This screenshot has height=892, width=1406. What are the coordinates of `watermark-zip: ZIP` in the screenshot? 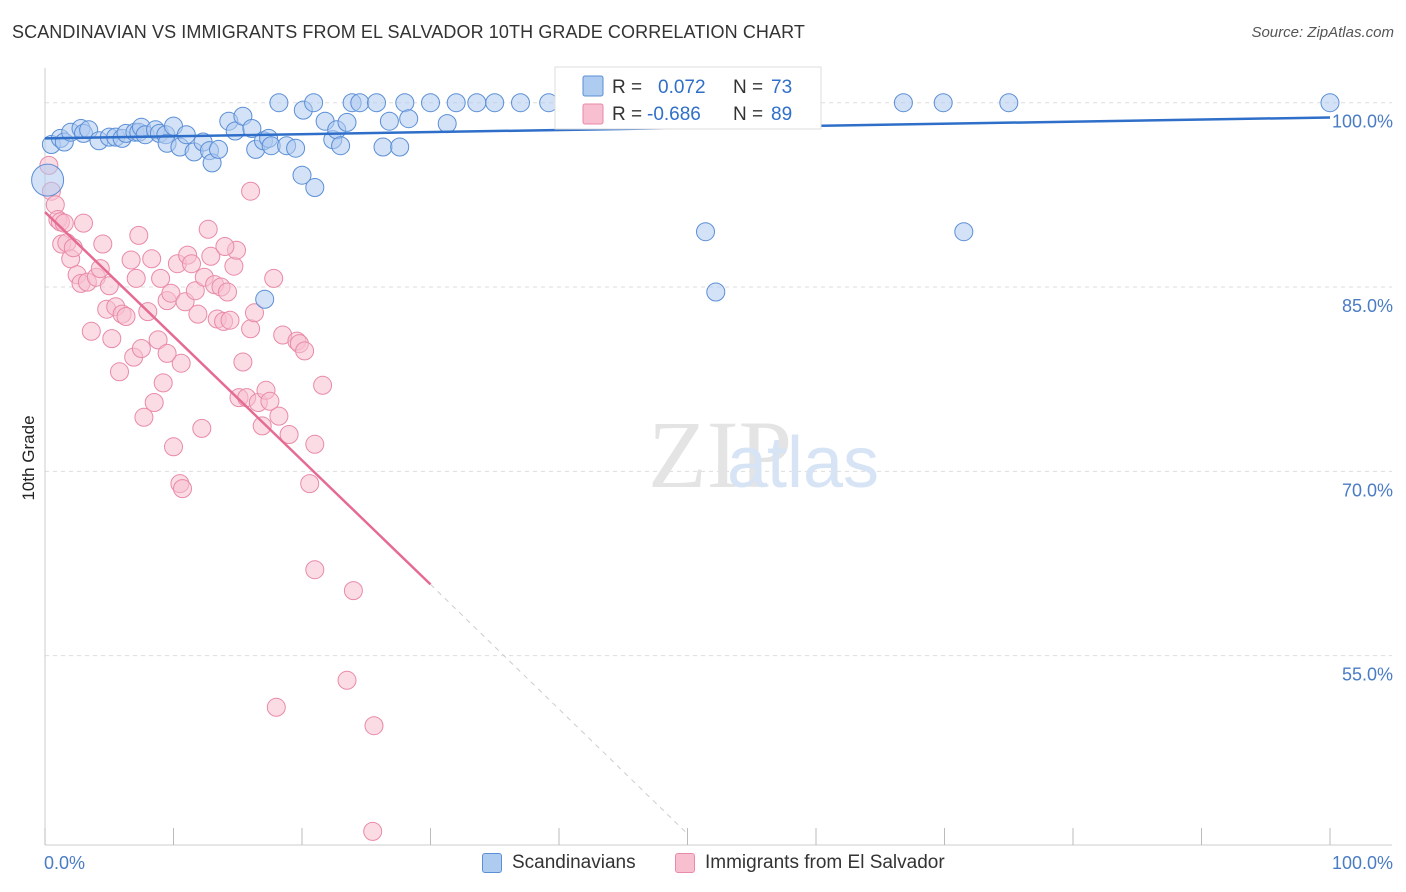 It's located at (720, 454).